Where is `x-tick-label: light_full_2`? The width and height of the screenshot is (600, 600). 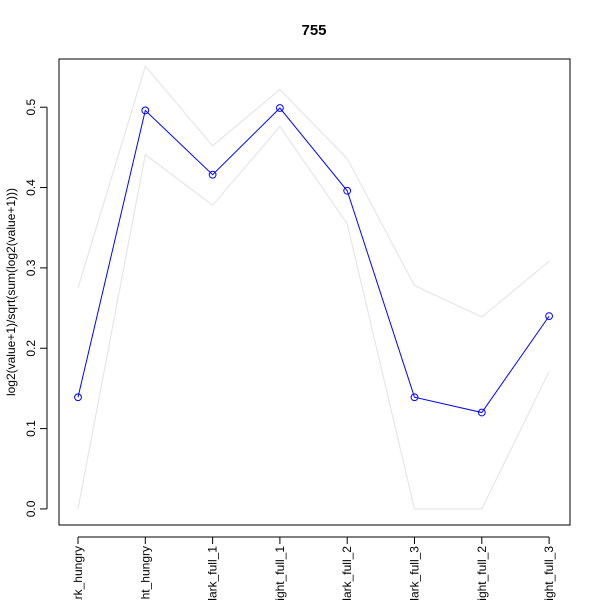 x-tick-label: light_full_2 is located at coordinates (482, 573).